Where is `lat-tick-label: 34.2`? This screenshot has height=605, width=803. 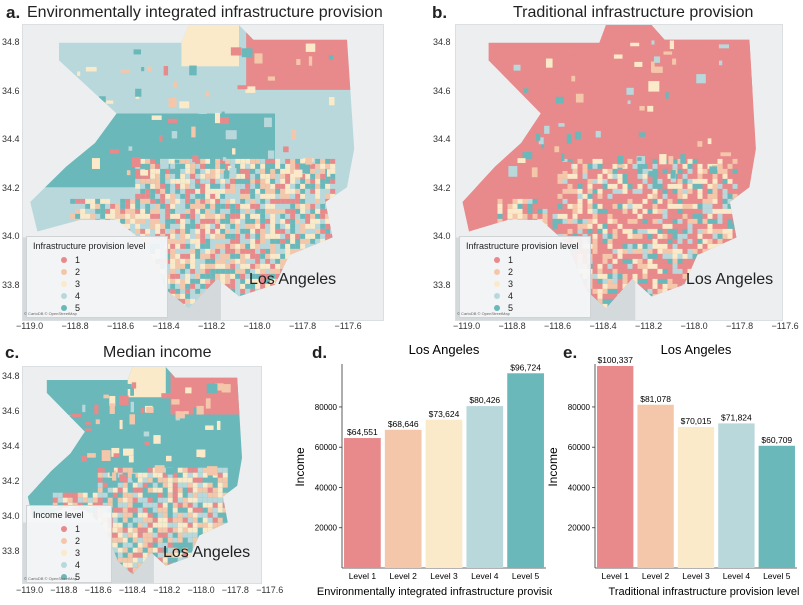
lat-tick-label: 34.2 is located at coordinates (11, 481).